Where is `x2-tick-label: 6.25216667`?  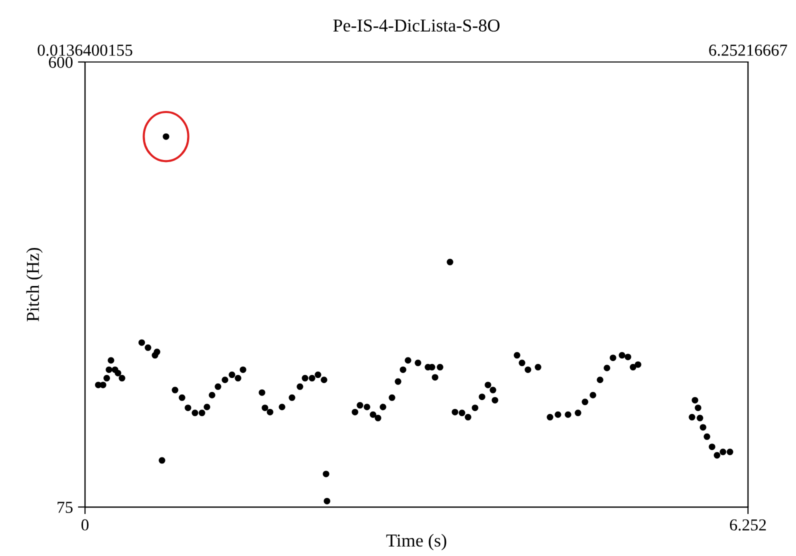
x2-tick-label: 6.25216667 is located at coordinates (748, 50).